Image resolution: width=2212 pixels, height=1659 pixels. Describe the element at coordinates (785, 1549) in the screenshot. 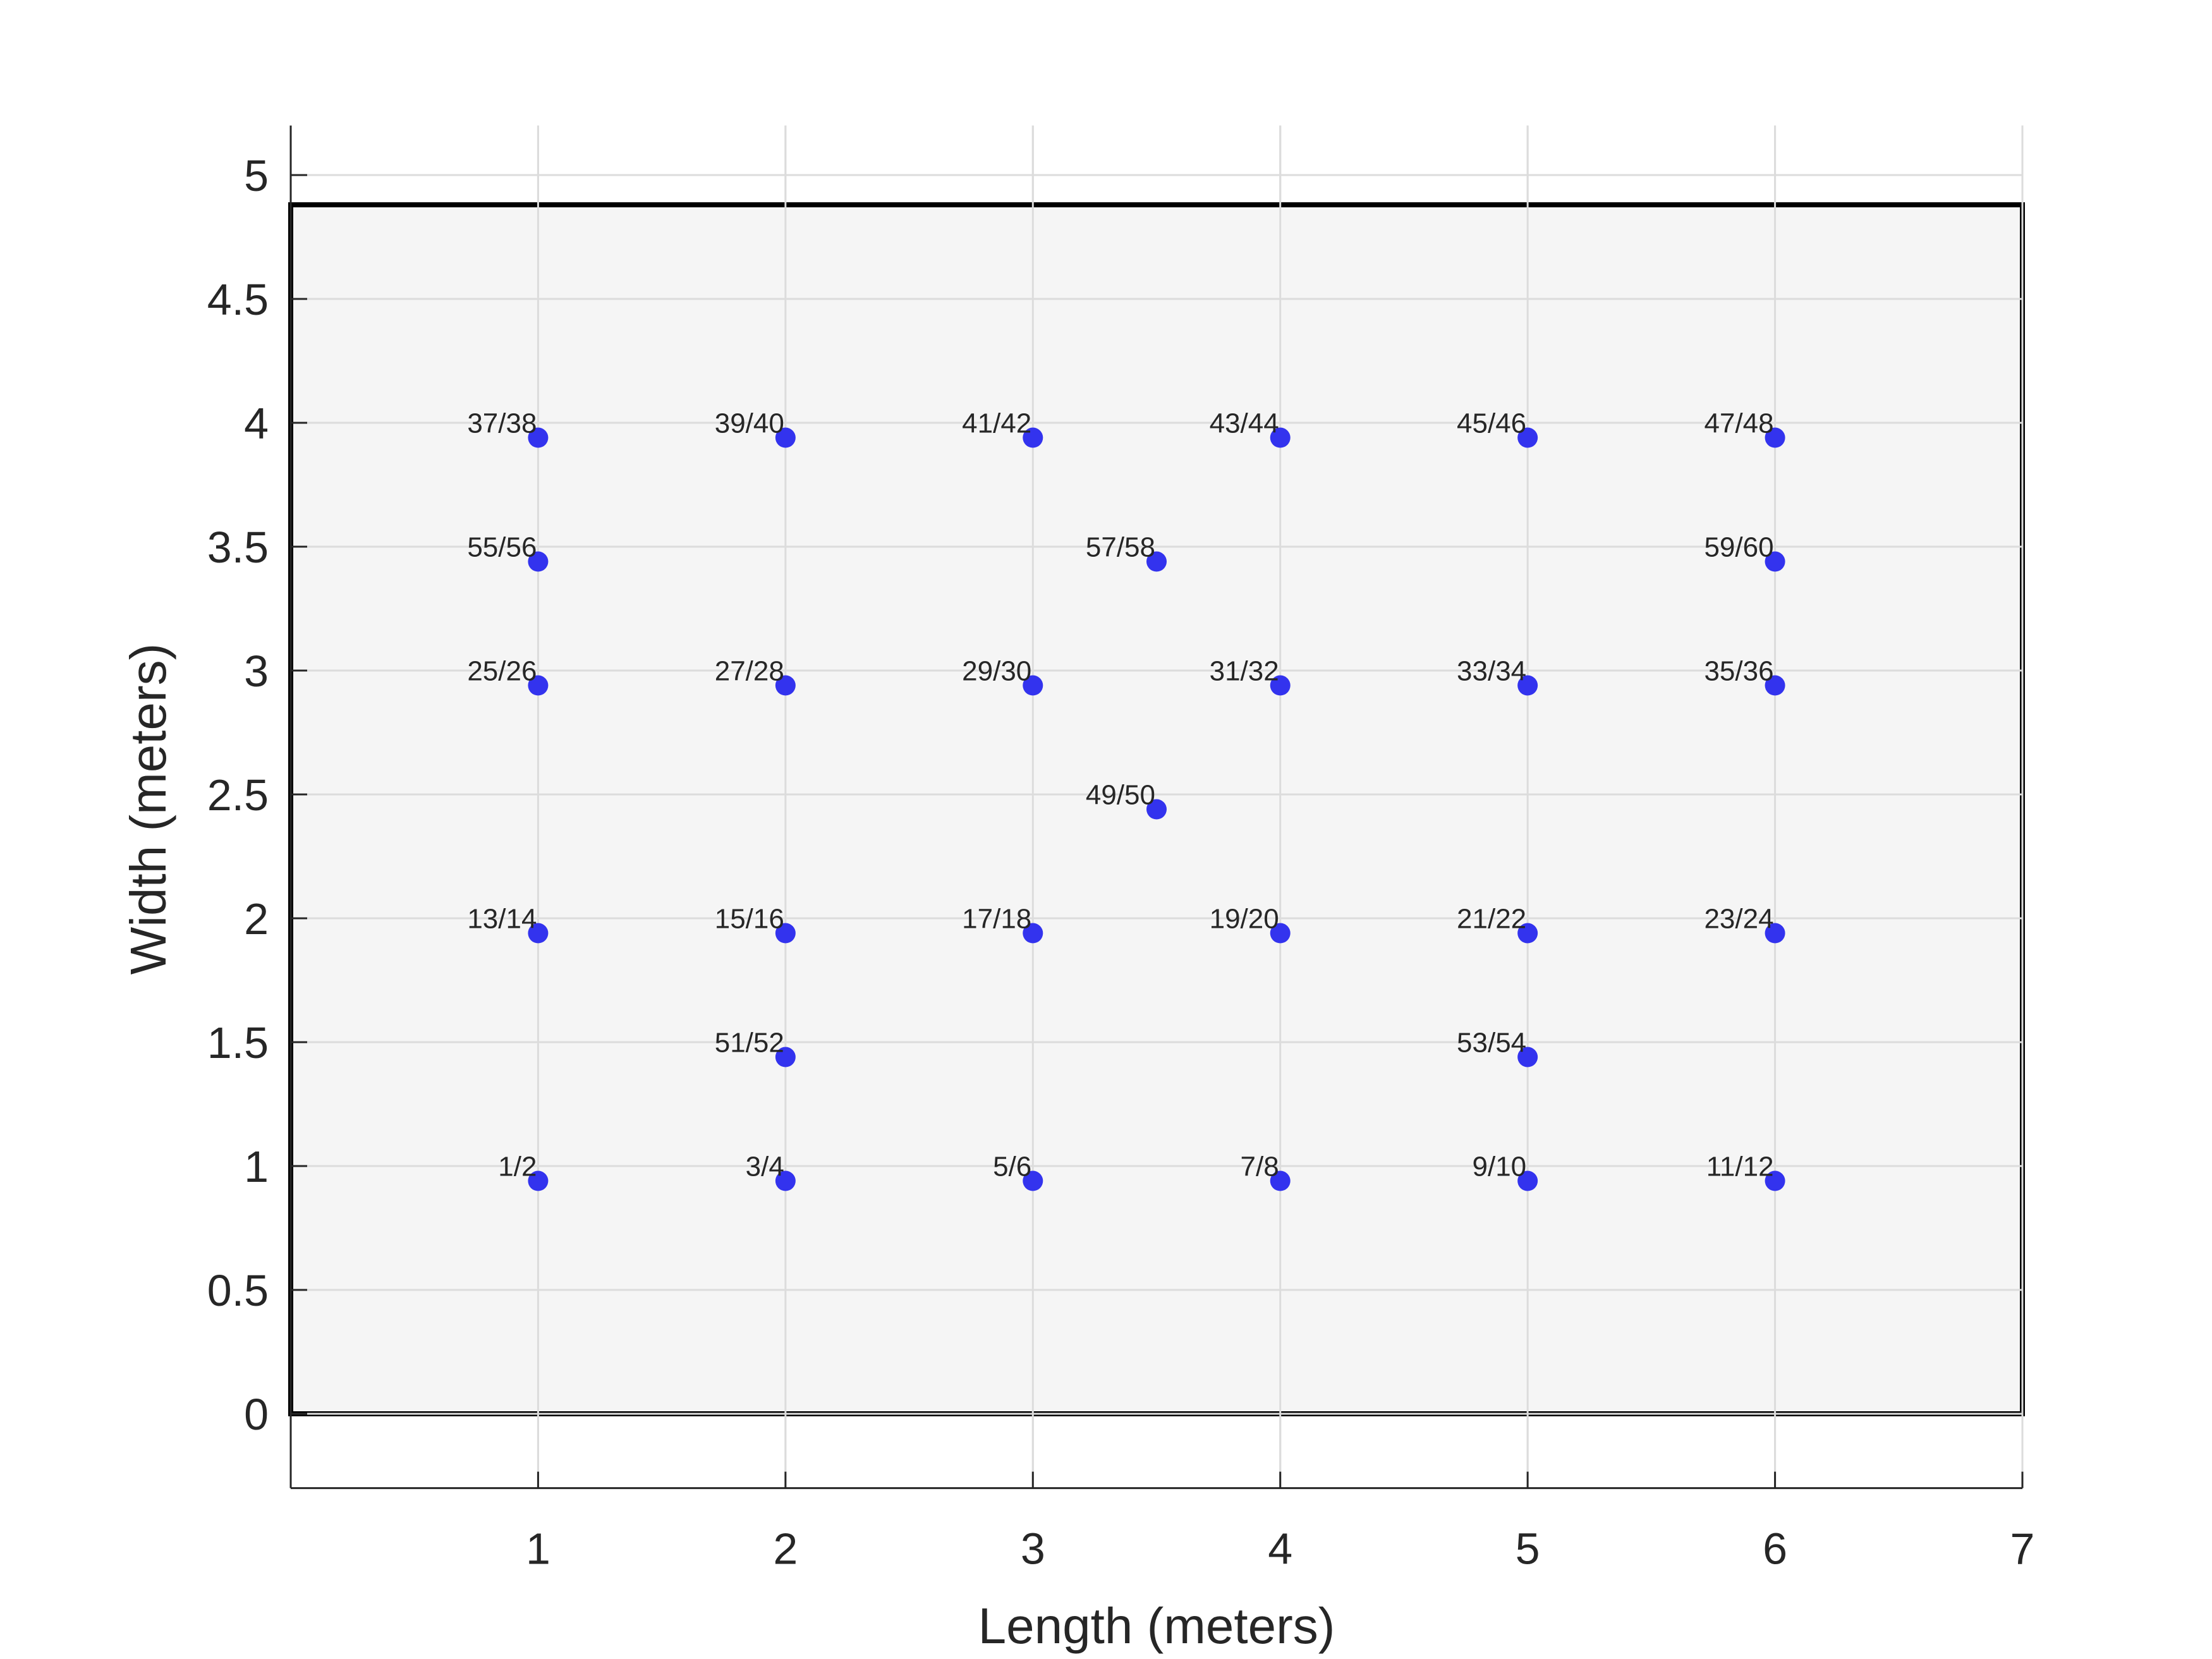

I see `x-tick-label: 2` at that location.